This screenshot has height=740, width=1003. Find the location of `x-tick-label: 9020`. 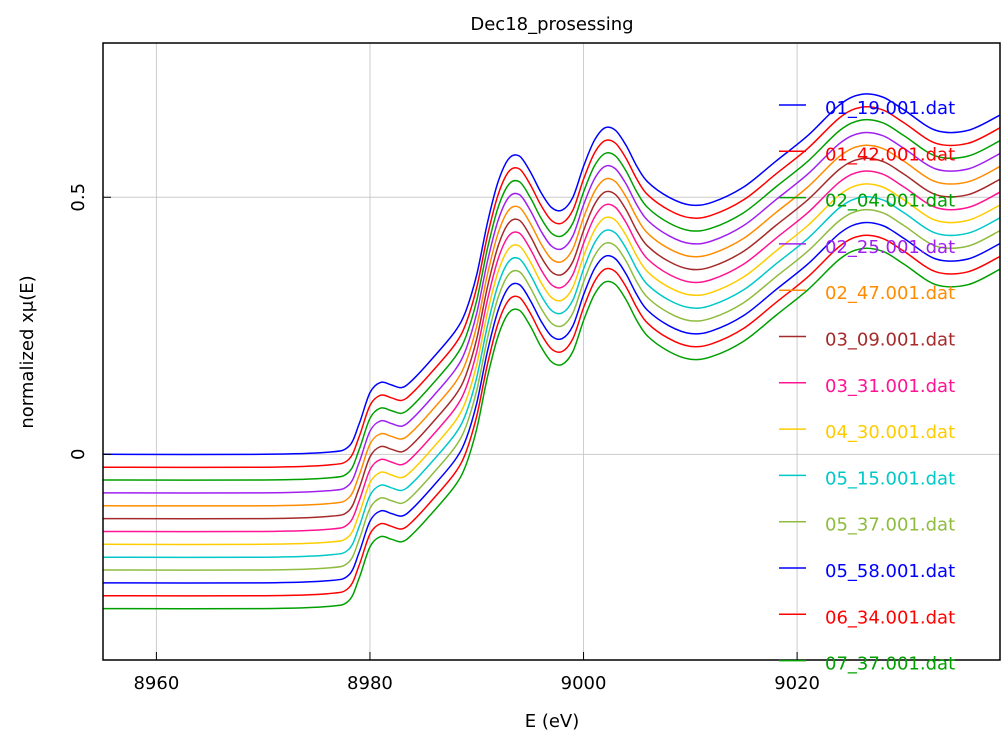

x-tick-label: 9020 is located at coordinates (797, 683).